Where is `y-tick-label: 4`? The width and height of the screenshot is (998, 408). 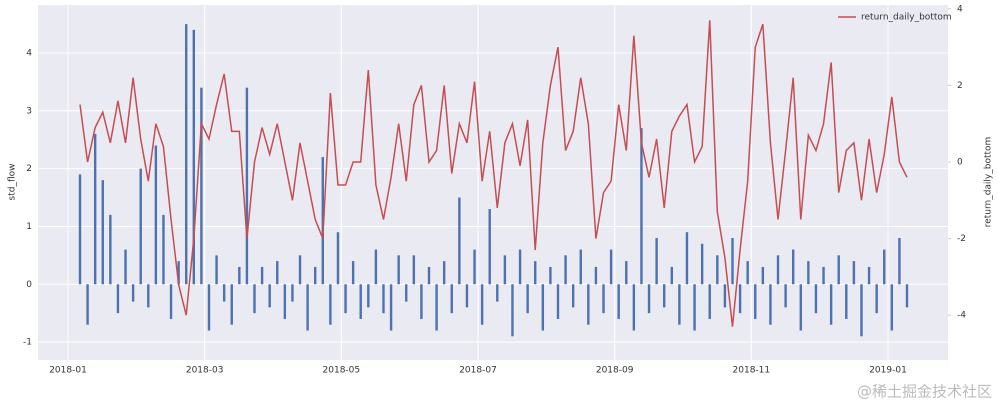
y-tick-label: 4 is located at coordinates (29, 53).